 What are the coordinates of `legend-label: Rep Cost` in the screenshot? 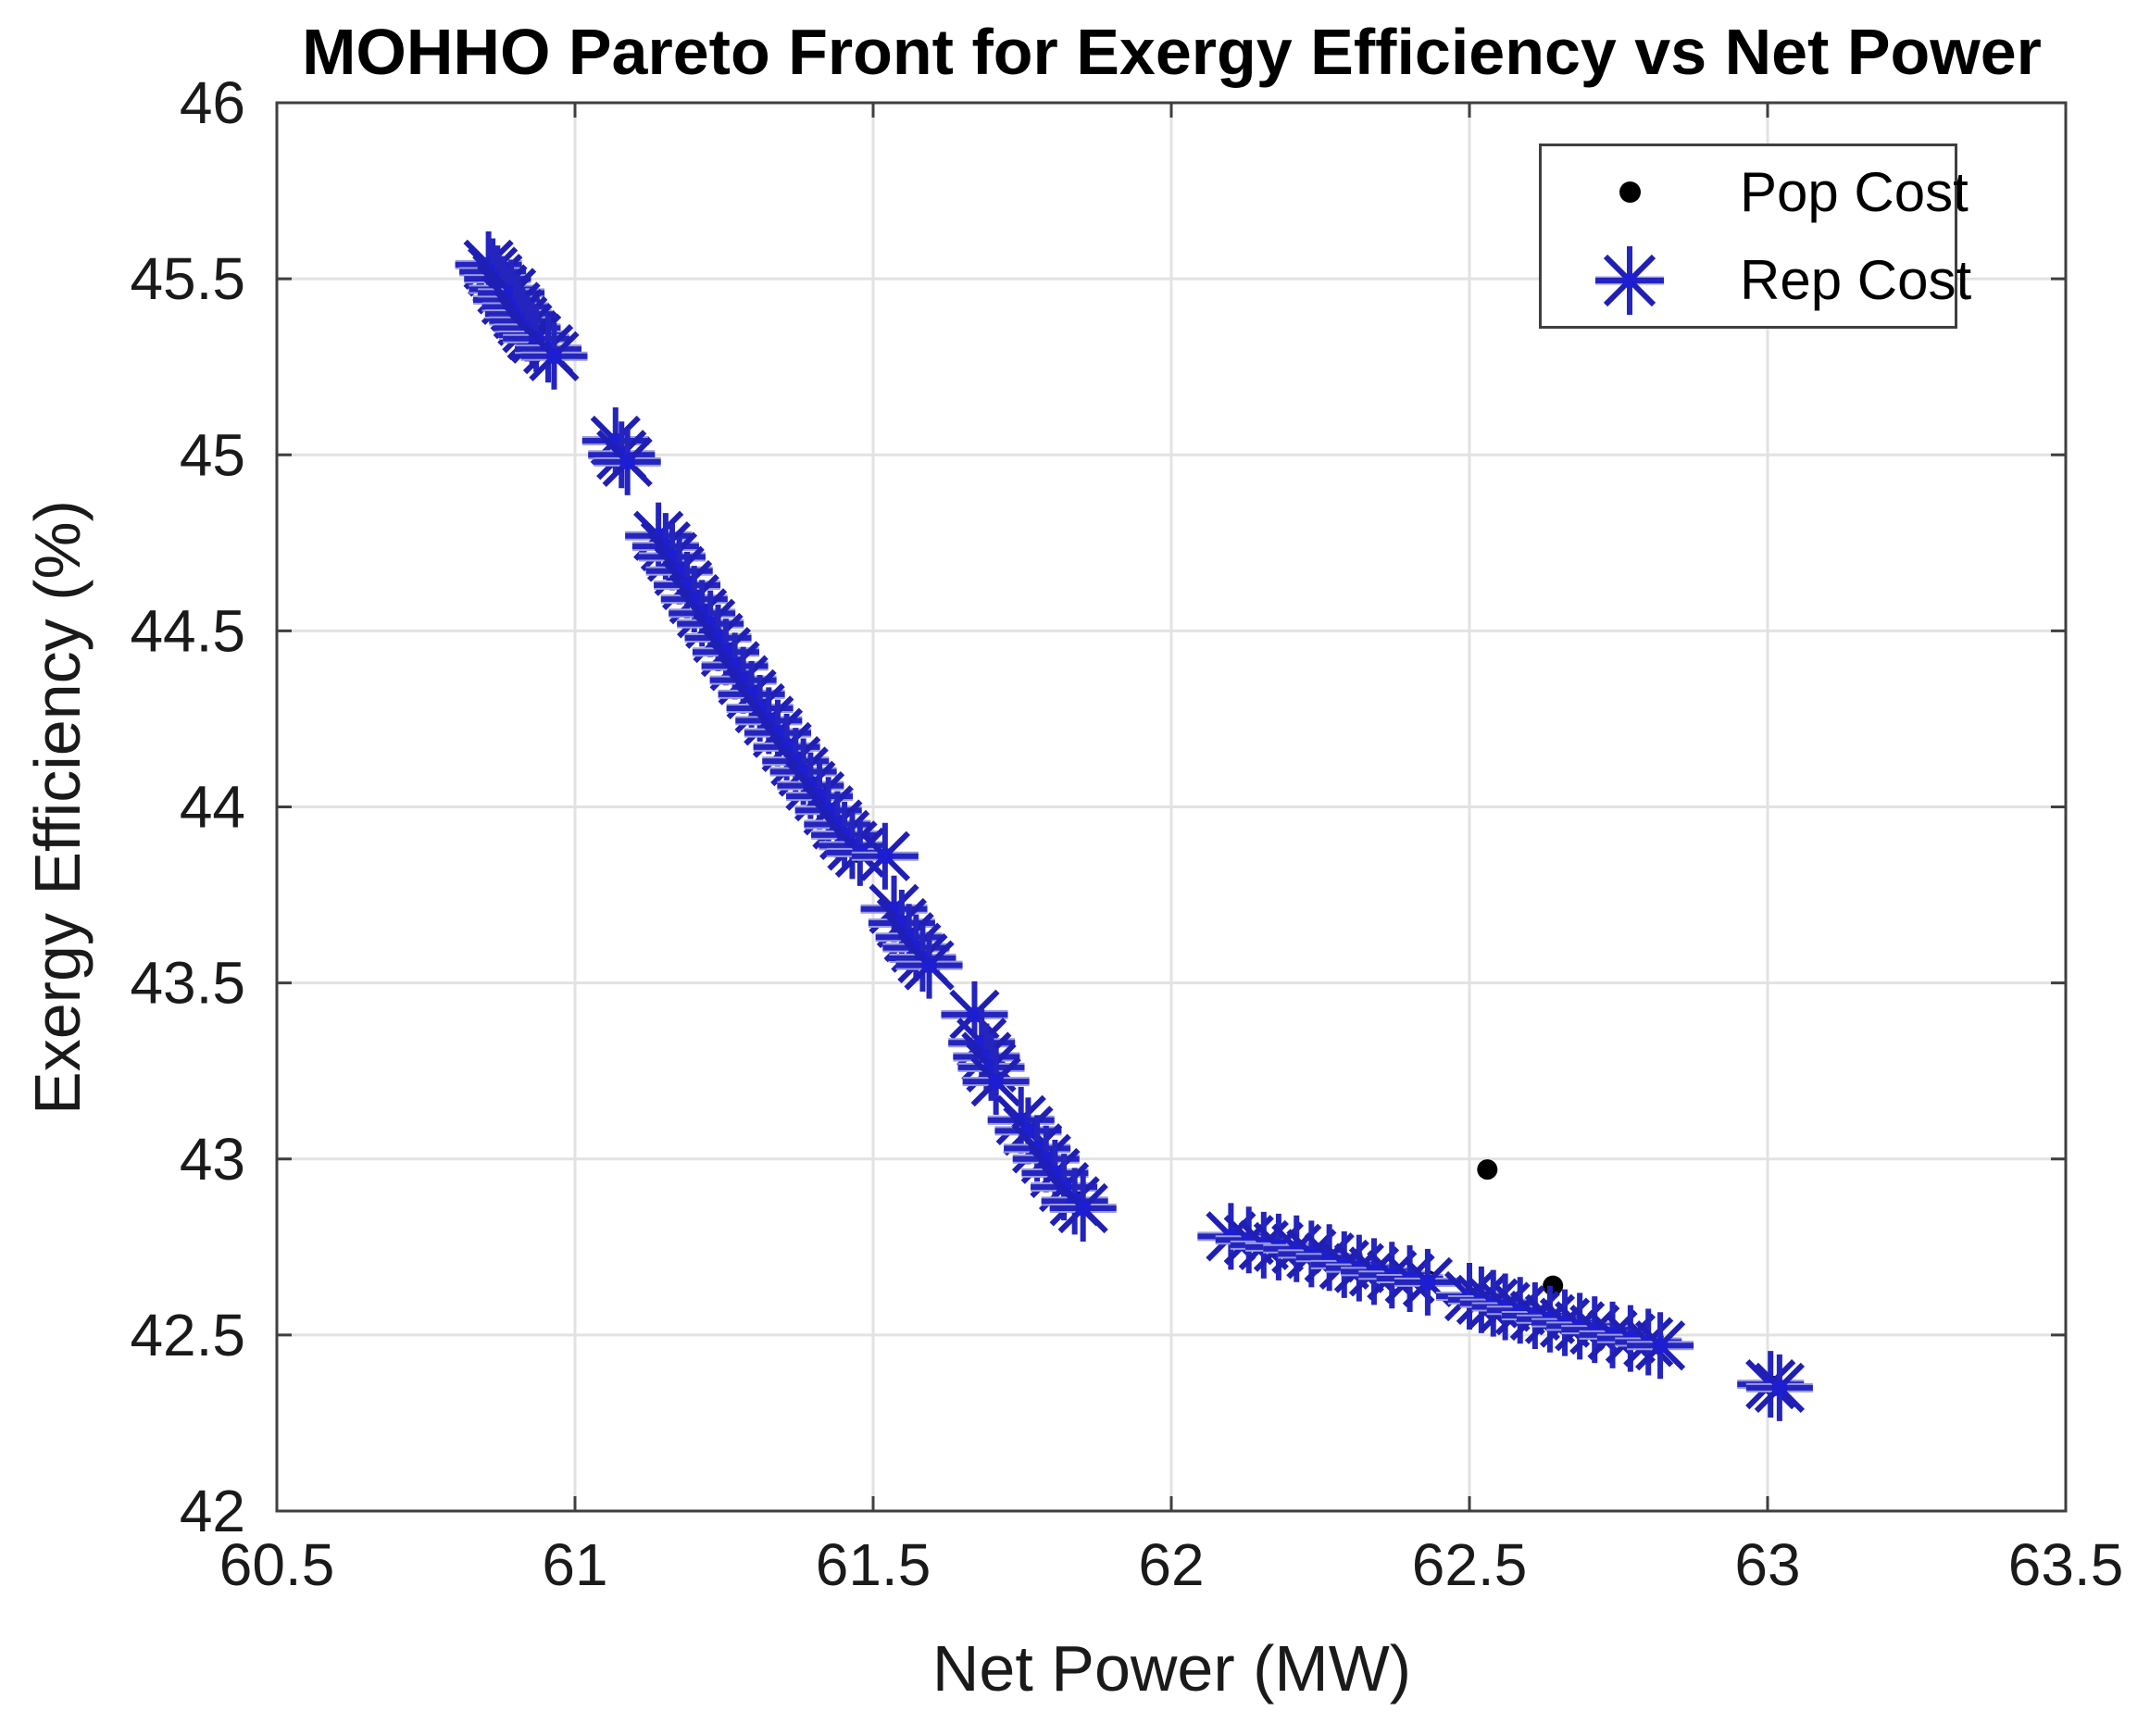 It's located at (1856, 280).